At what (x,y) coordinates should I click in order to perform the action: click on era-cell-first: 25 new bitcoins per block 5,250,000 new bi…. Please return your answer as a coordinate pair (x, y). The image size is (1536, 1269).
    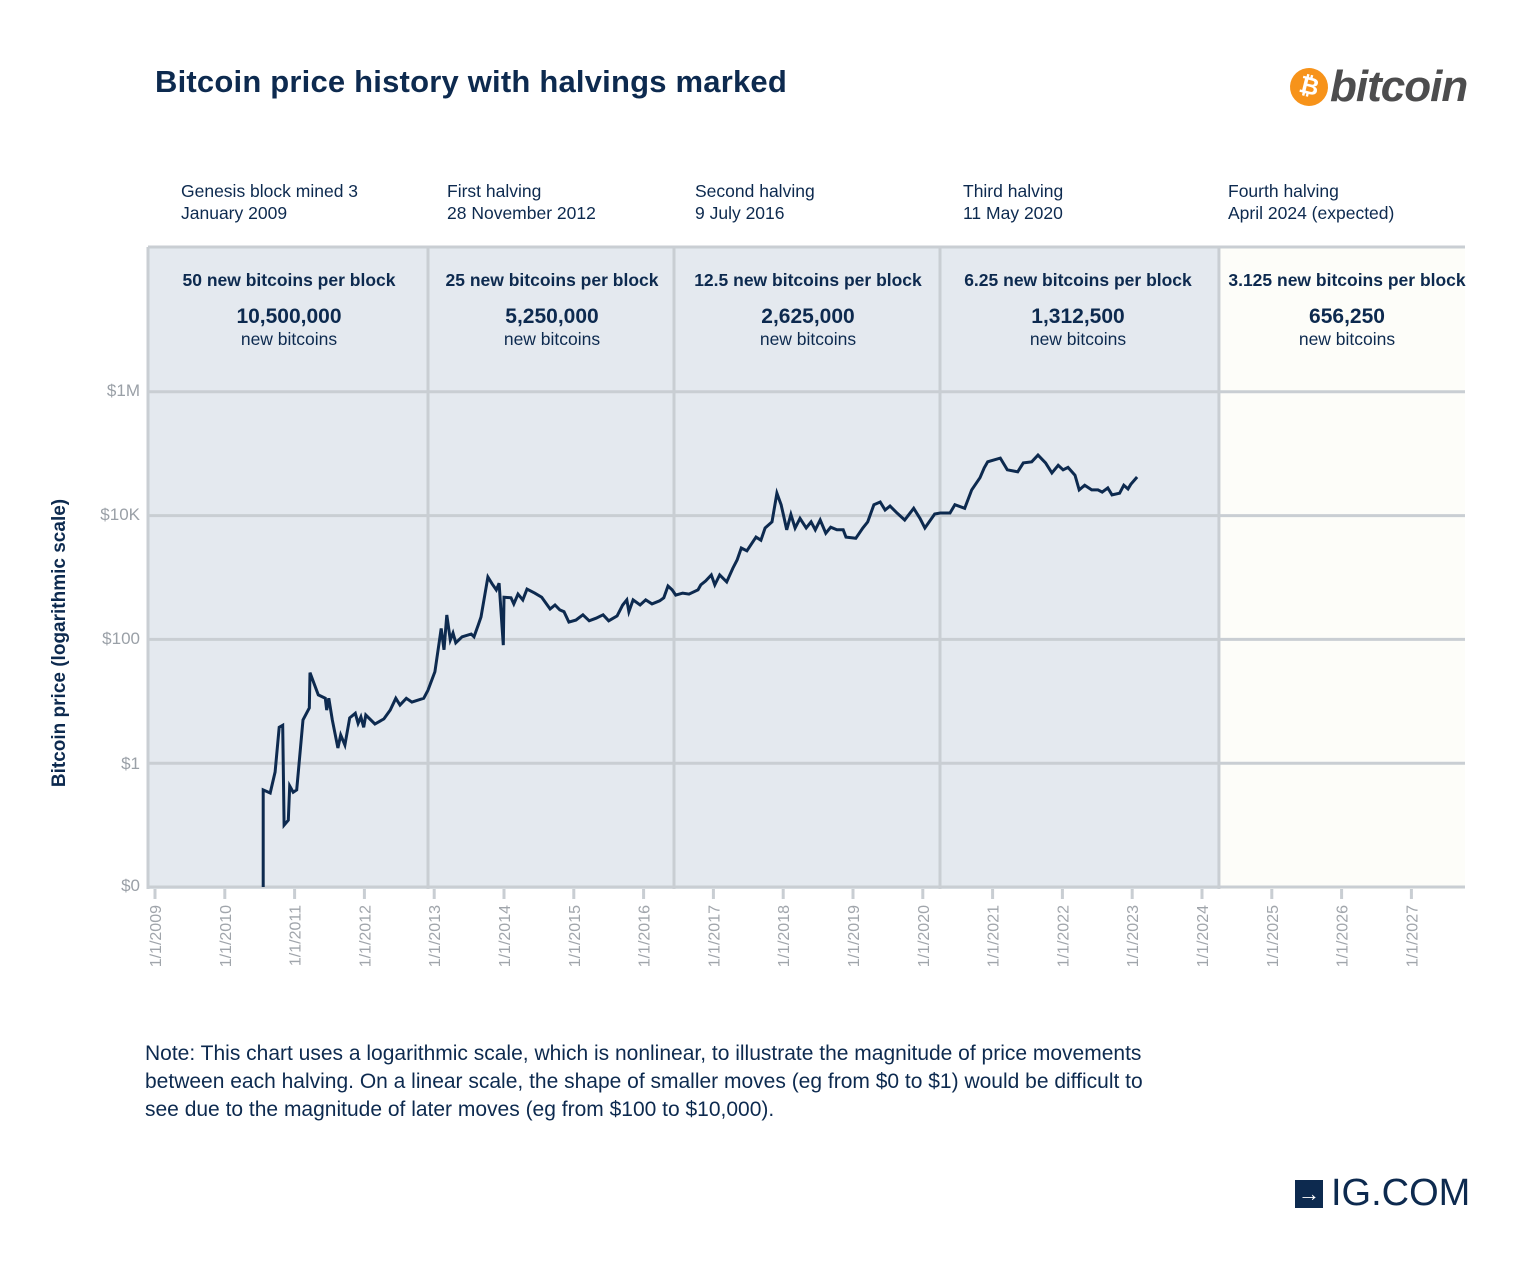
    Looking at the image, I should click on (552, 310).